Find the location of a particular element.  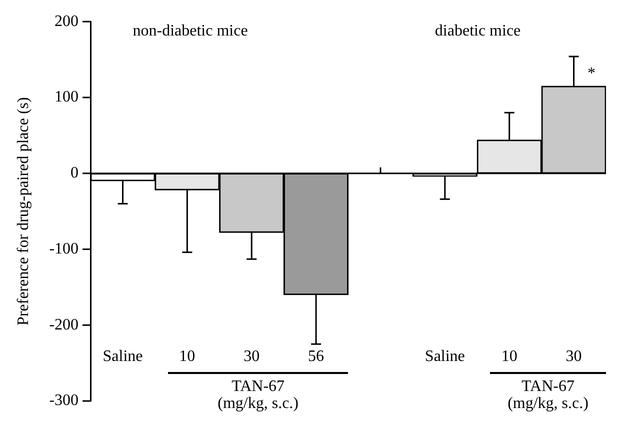

annotation: diabetic mice is located at coordinates (477, 31).